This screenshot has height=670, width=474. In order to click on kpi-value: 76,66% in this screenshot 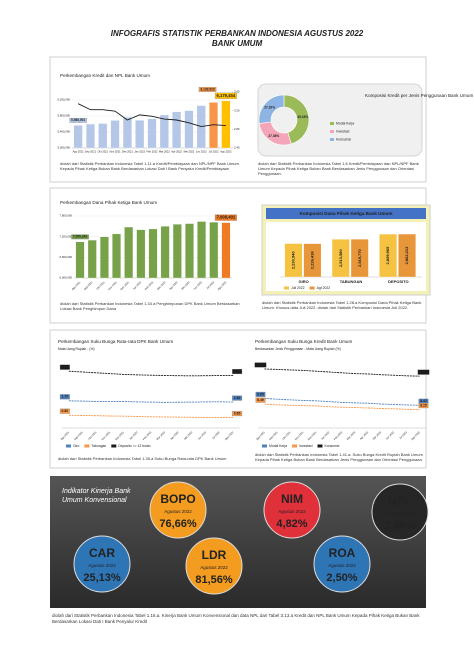, I will do `click(178, 524)`.